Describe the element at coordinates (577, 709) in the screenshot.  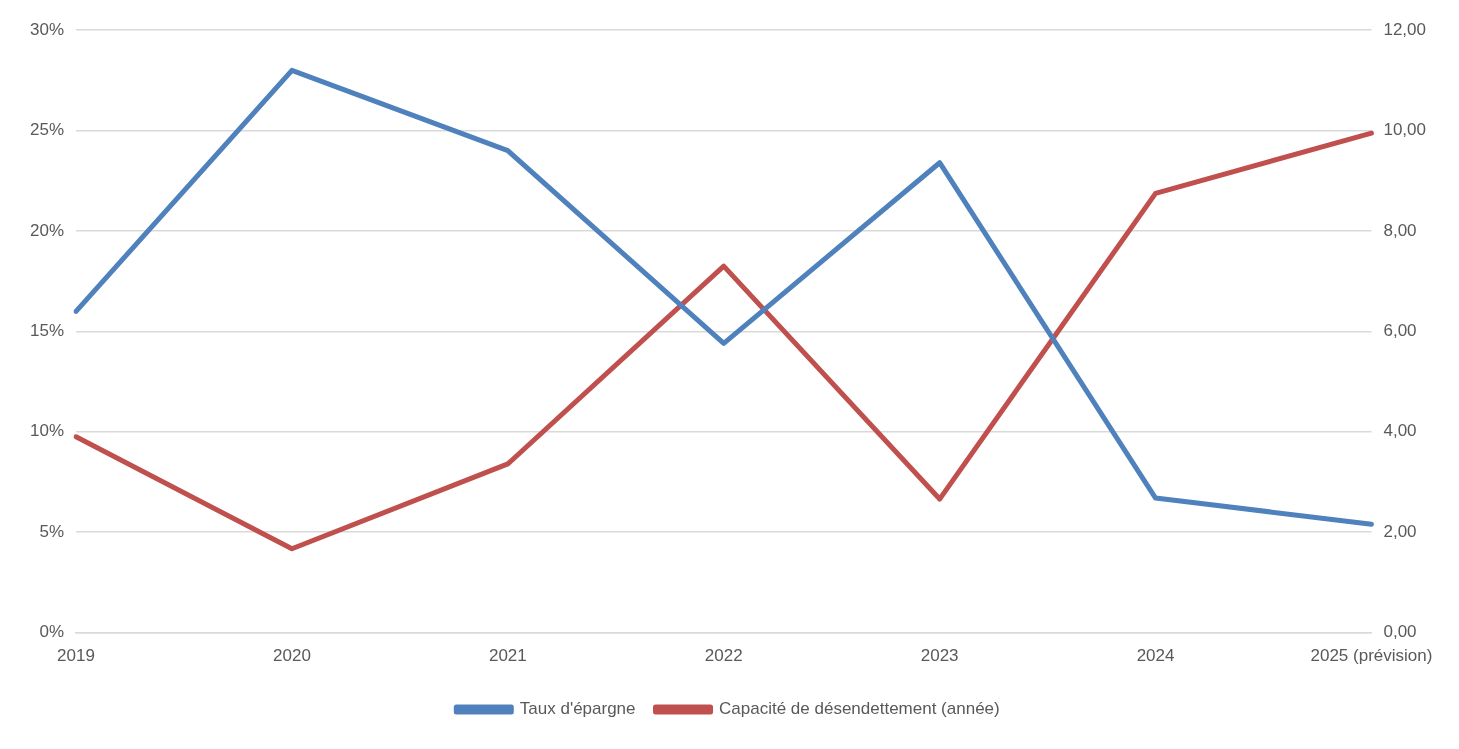
I see `legend-label: Taux d'épargne` at that location.